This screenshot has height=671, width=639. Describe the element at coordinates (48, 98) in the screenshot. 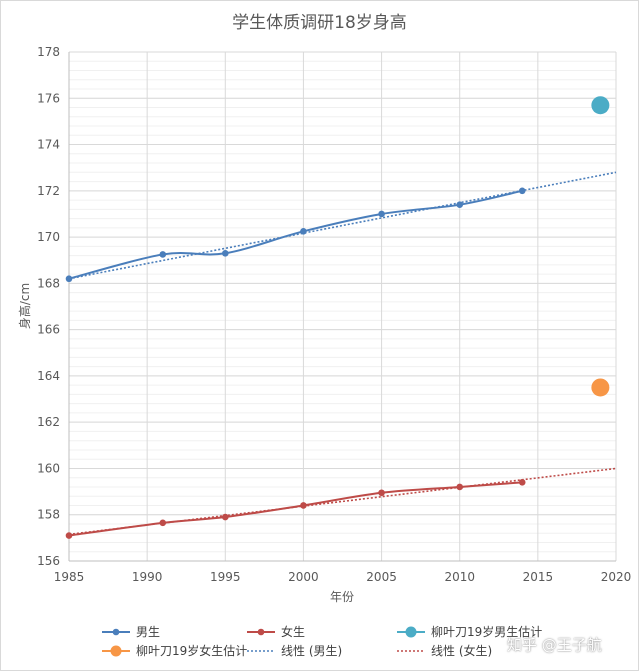

I see `y-tick-label: 176` at that location.